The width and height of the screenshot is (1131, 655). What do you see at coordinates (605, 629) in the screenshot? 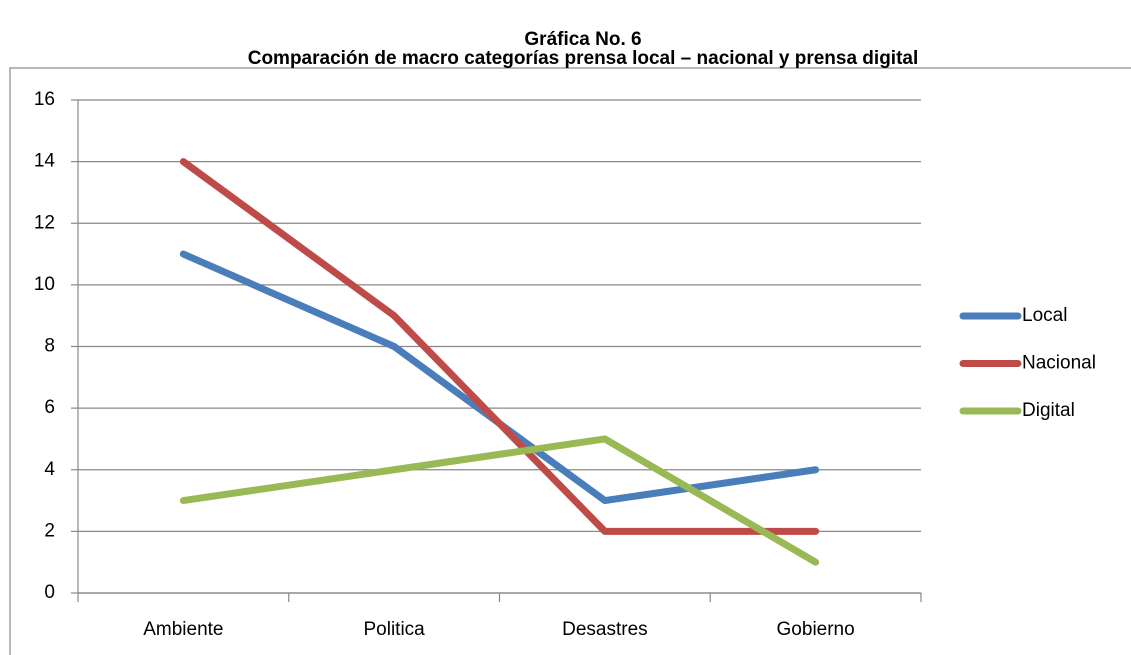
I see `x-tick-label: Desastres` at bounding box center [605, 629].